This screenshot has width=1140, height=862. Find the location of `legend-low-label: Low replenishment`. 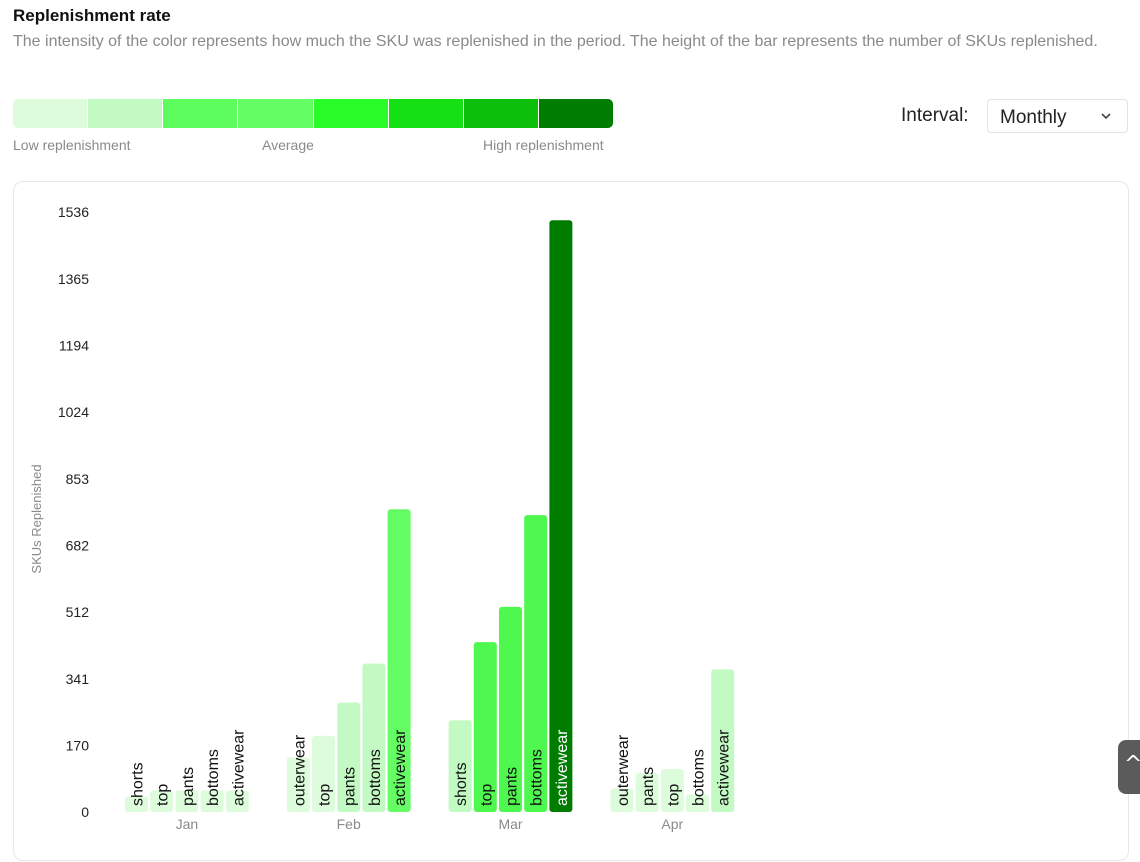

legend-low-label: Low replenishment is located at coordinates (72, 145).